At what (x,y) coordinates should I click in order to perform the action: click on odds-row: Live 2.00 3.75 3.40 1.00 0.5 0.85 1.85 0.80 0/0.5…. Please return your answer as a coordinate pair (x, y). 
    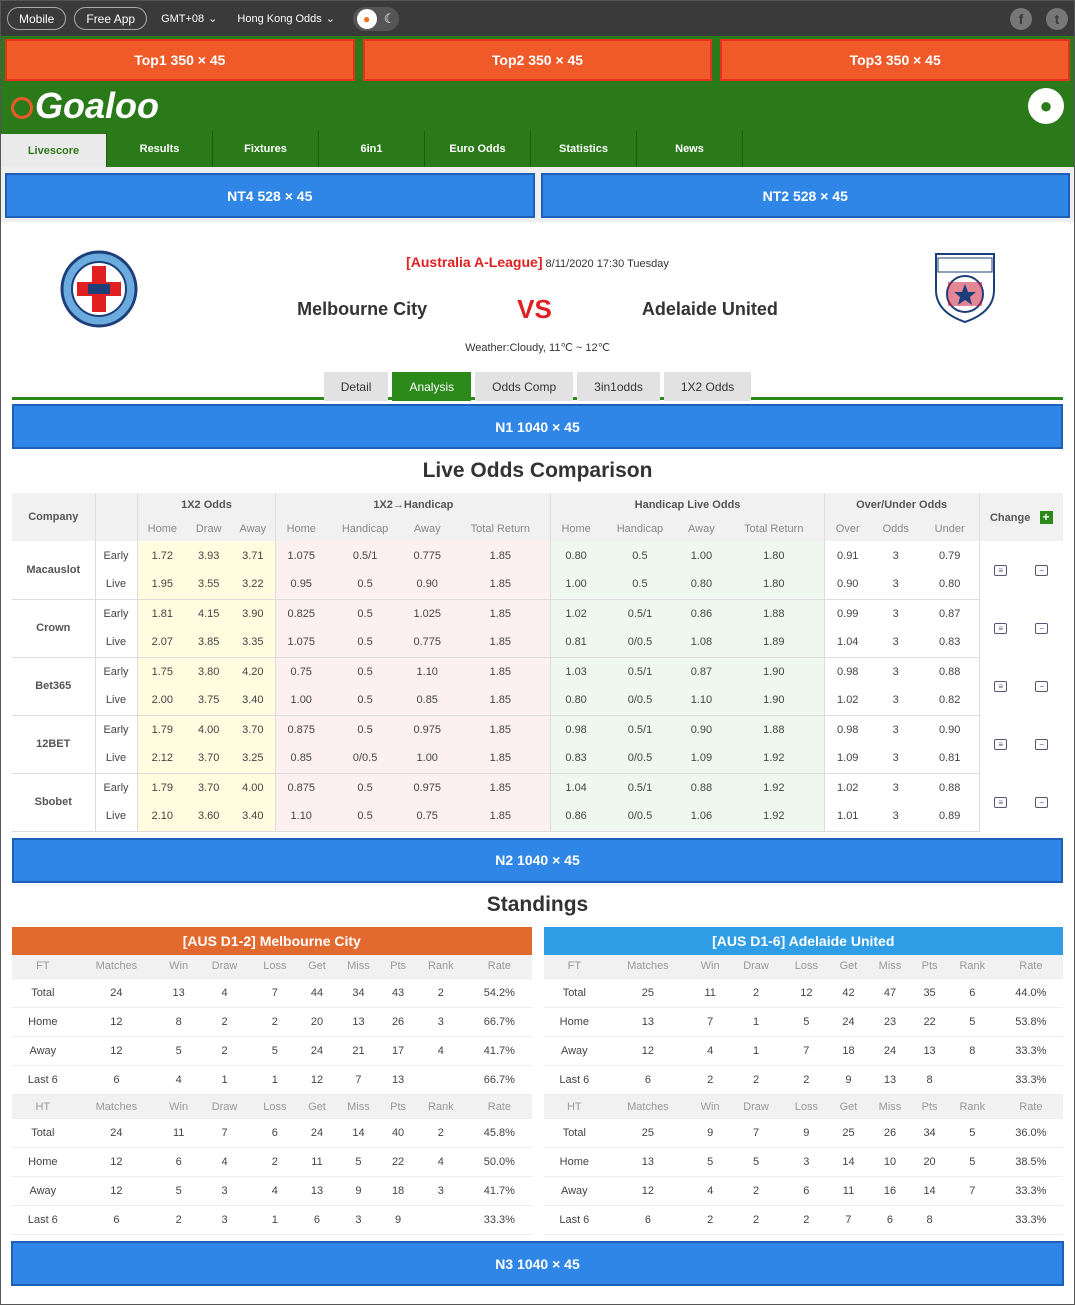
    Looking at the image, I should click on (537, 701).